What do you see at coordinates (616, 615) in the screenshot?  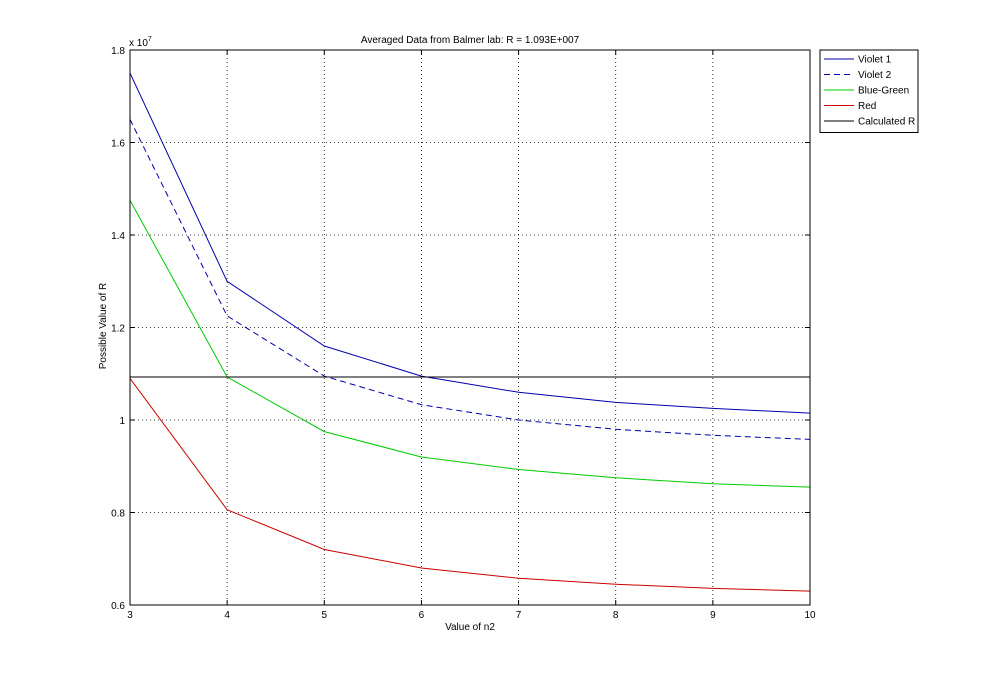 I see `x-tick-label: 8` at bounding box center [616, 615].